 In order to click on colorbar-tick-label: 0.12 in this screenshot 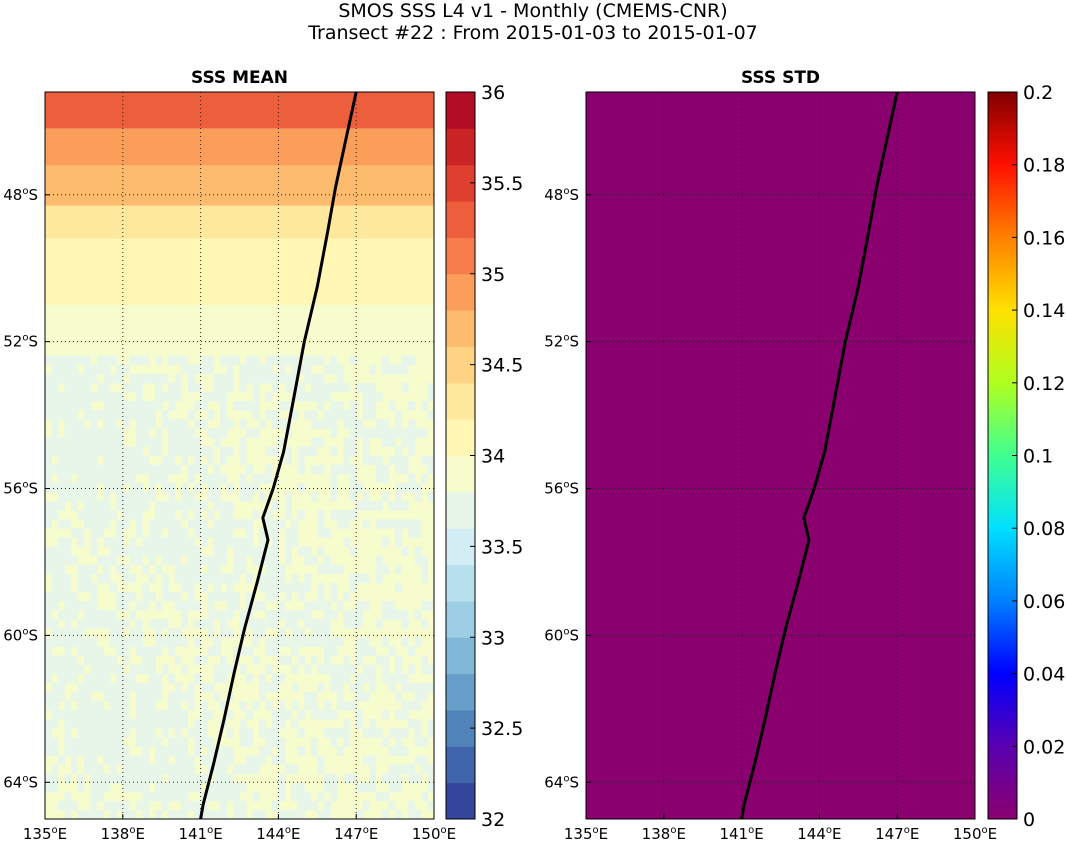, I will do `click(1044, 384)`.